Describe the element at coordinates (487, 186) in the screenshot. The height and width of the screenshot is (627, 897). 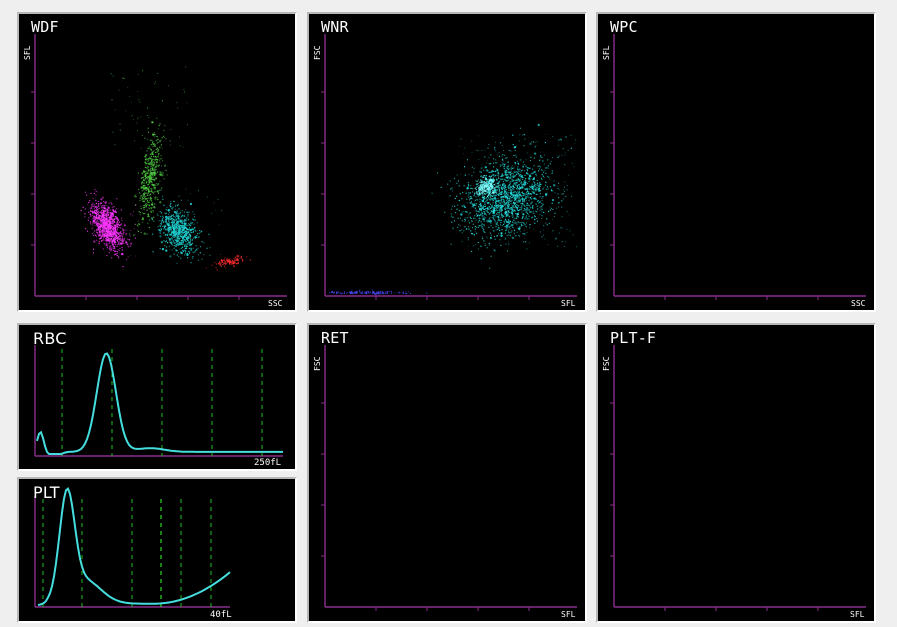
I see `wnr-bright-core` at that location.